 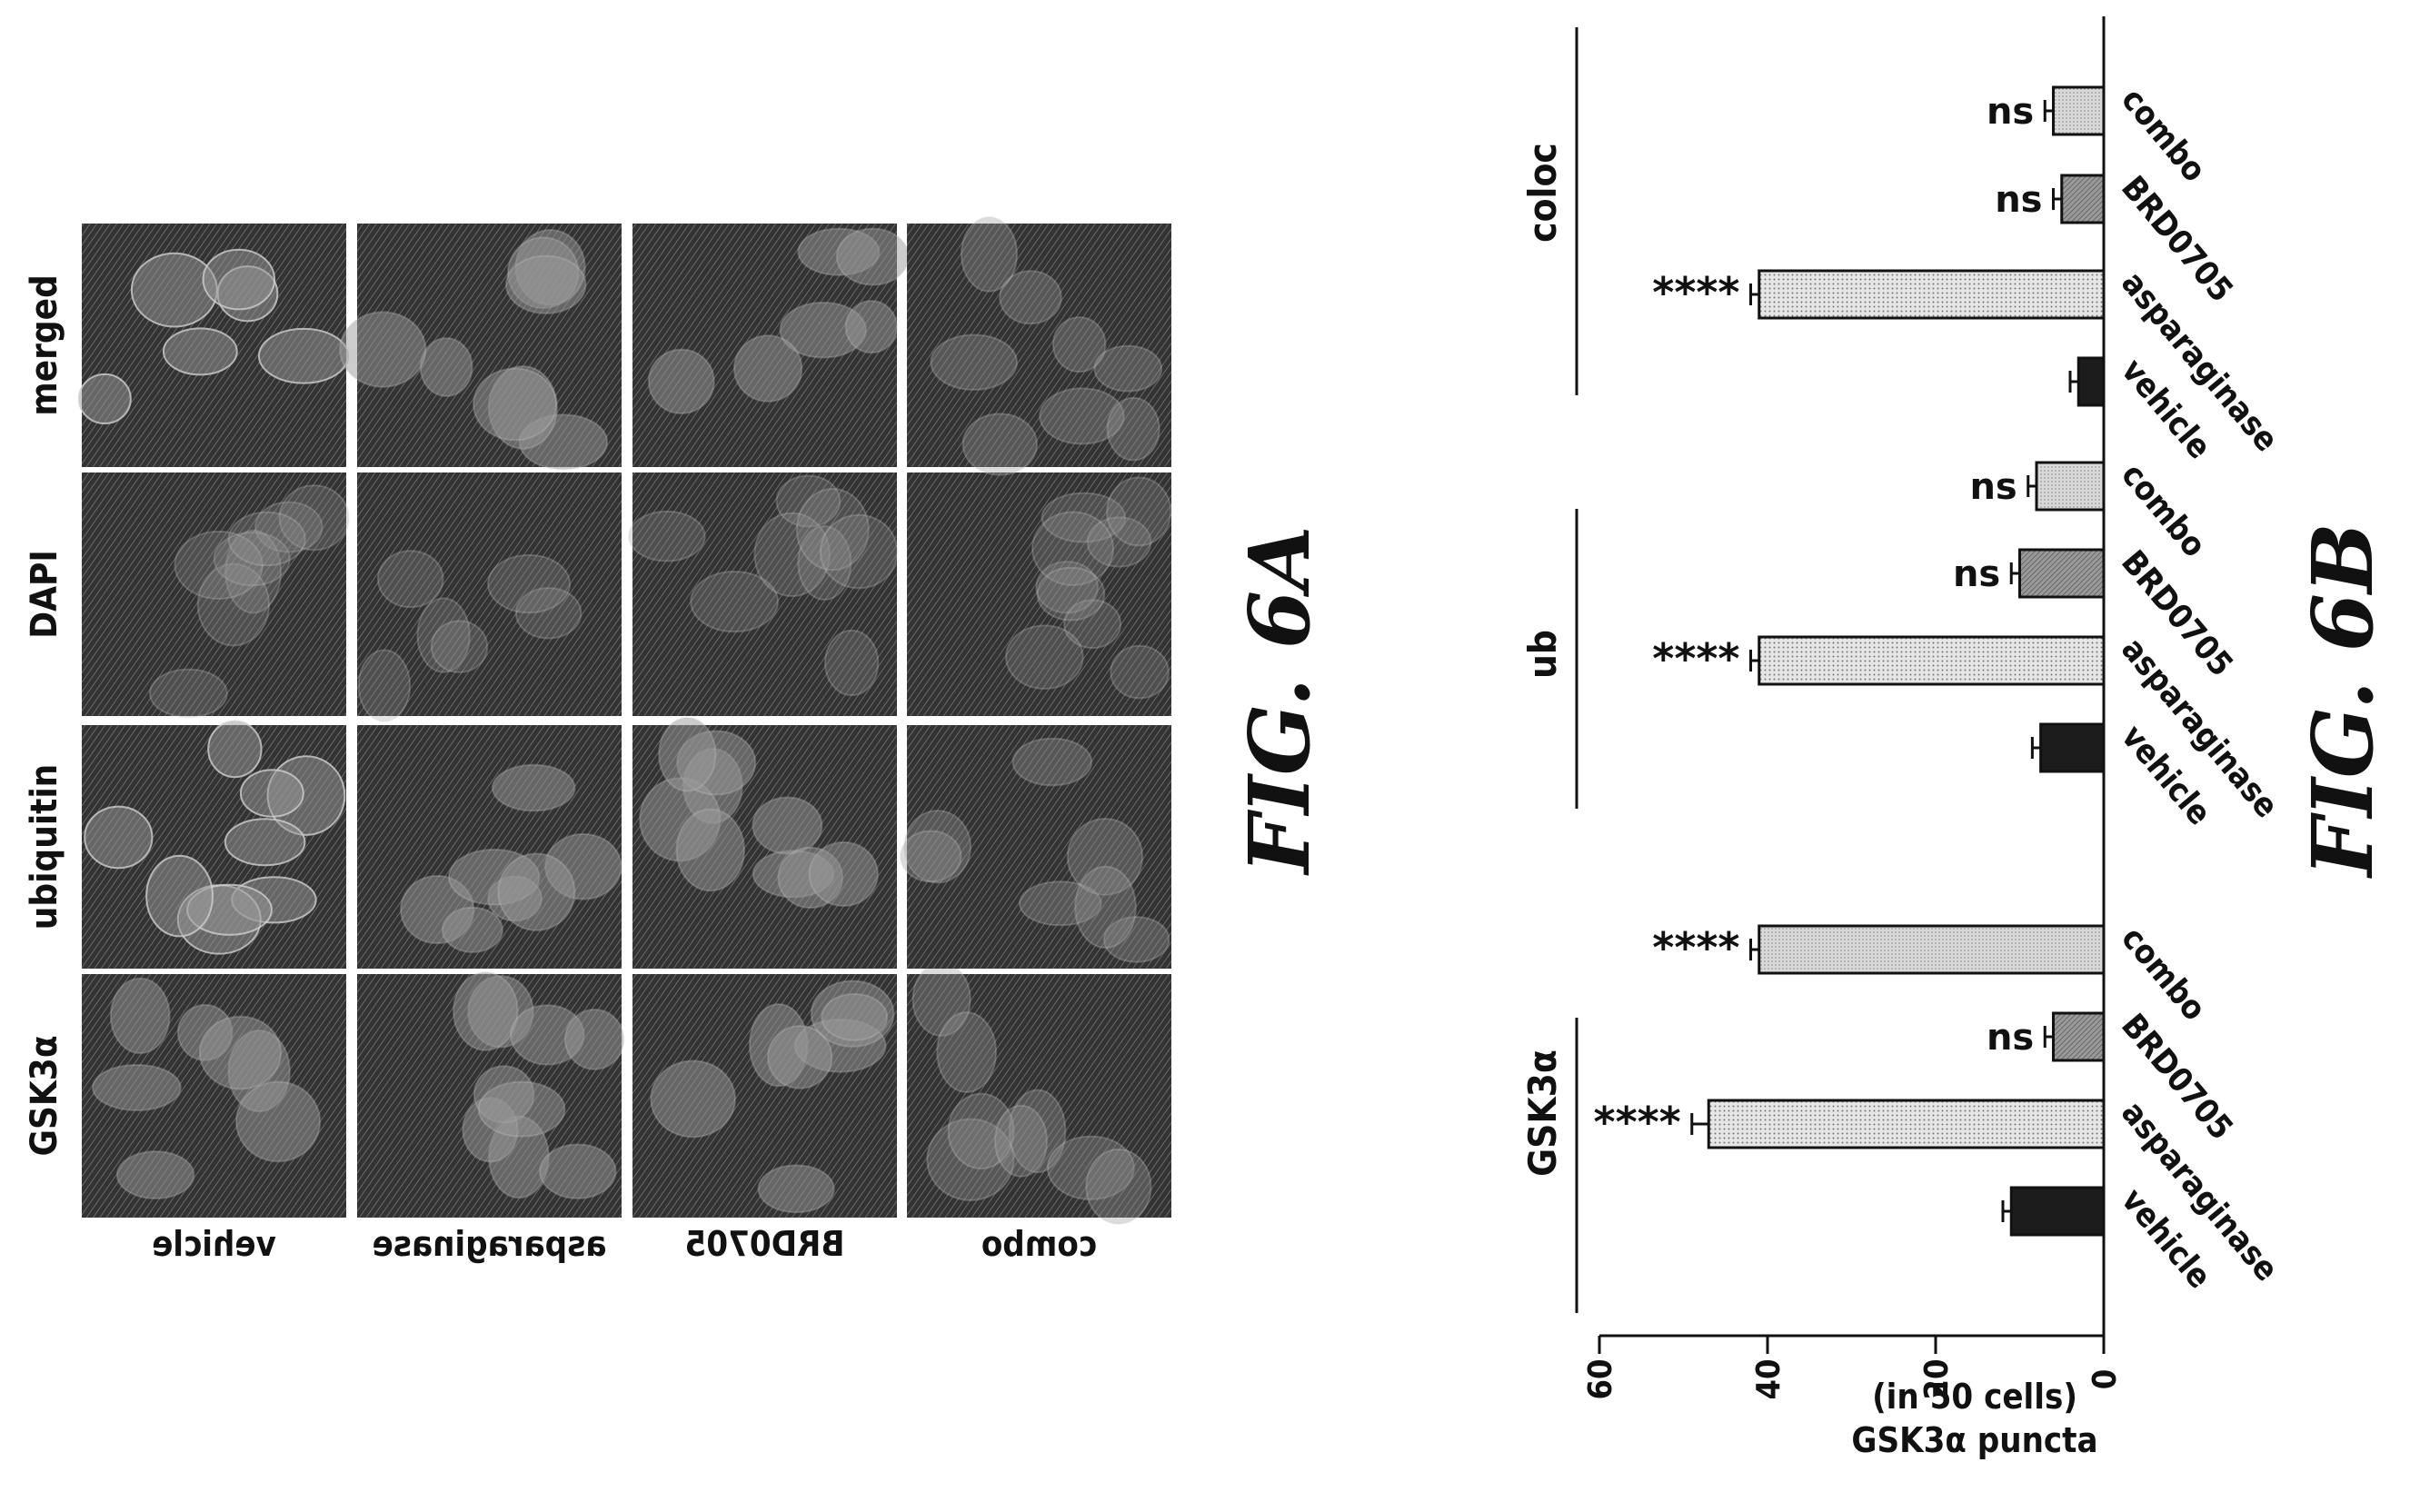 What do you see at coordinates (214, 345) in the screenshot?
I see `micrograph-vehicle-merged` at bounding box center [214, 345].